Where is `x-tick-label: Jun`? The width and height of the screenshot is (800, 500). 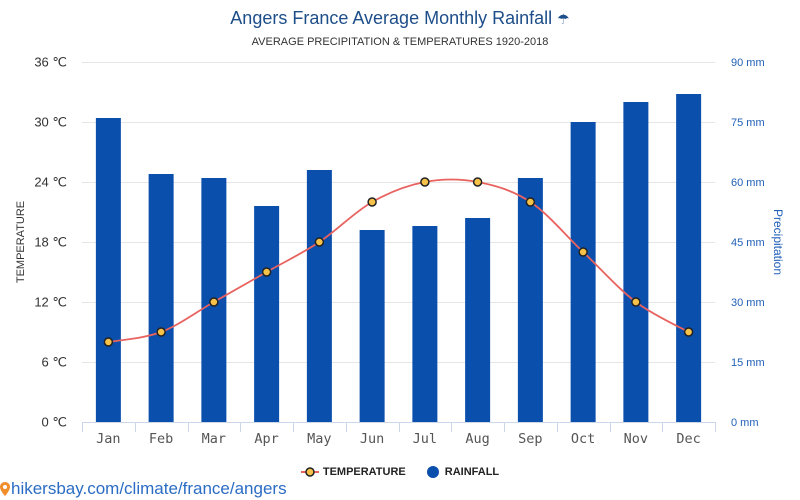 x-tick-label: Jun is located at coordinates (372, 439).